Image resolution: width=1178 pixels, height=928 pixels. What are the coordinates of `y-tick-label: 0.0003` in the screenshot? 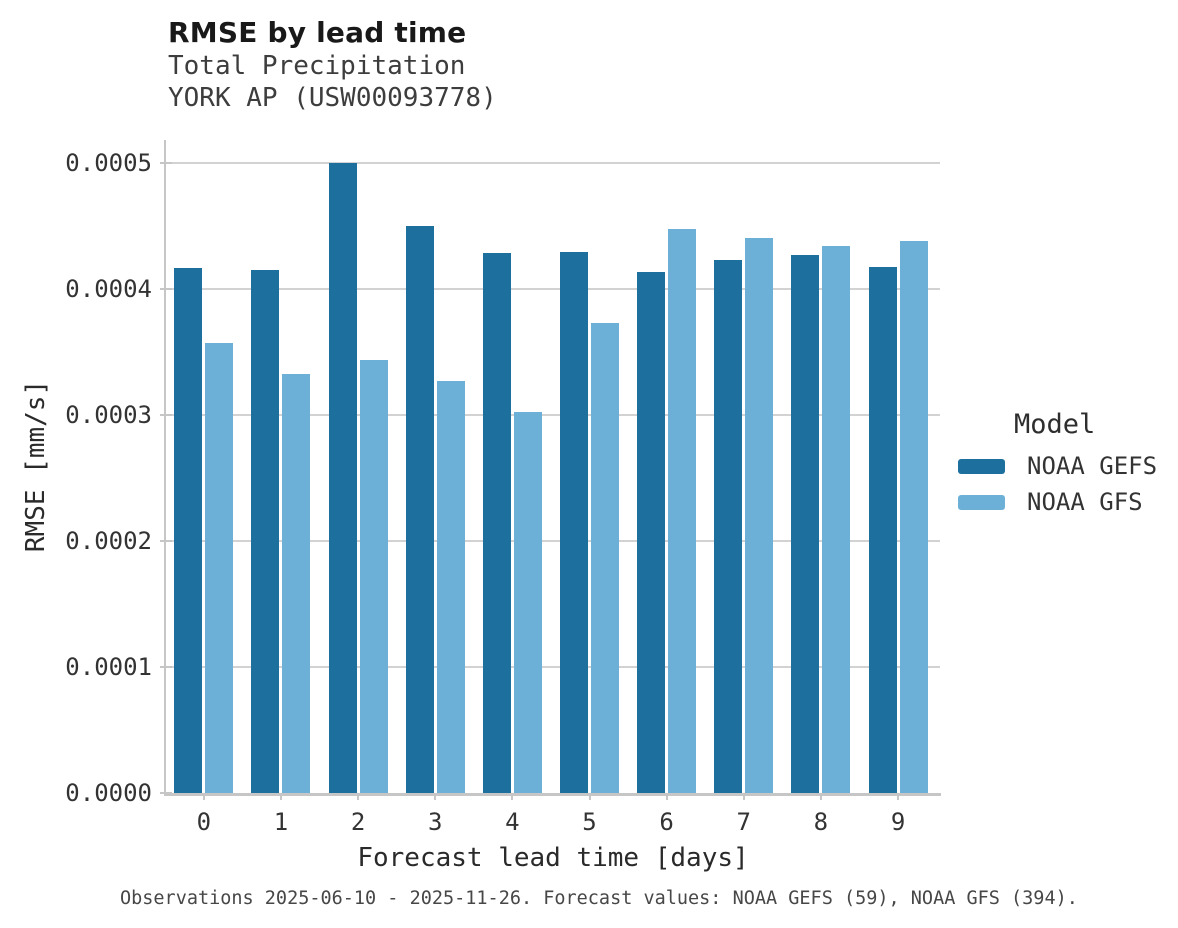 It's located at (108, 414).